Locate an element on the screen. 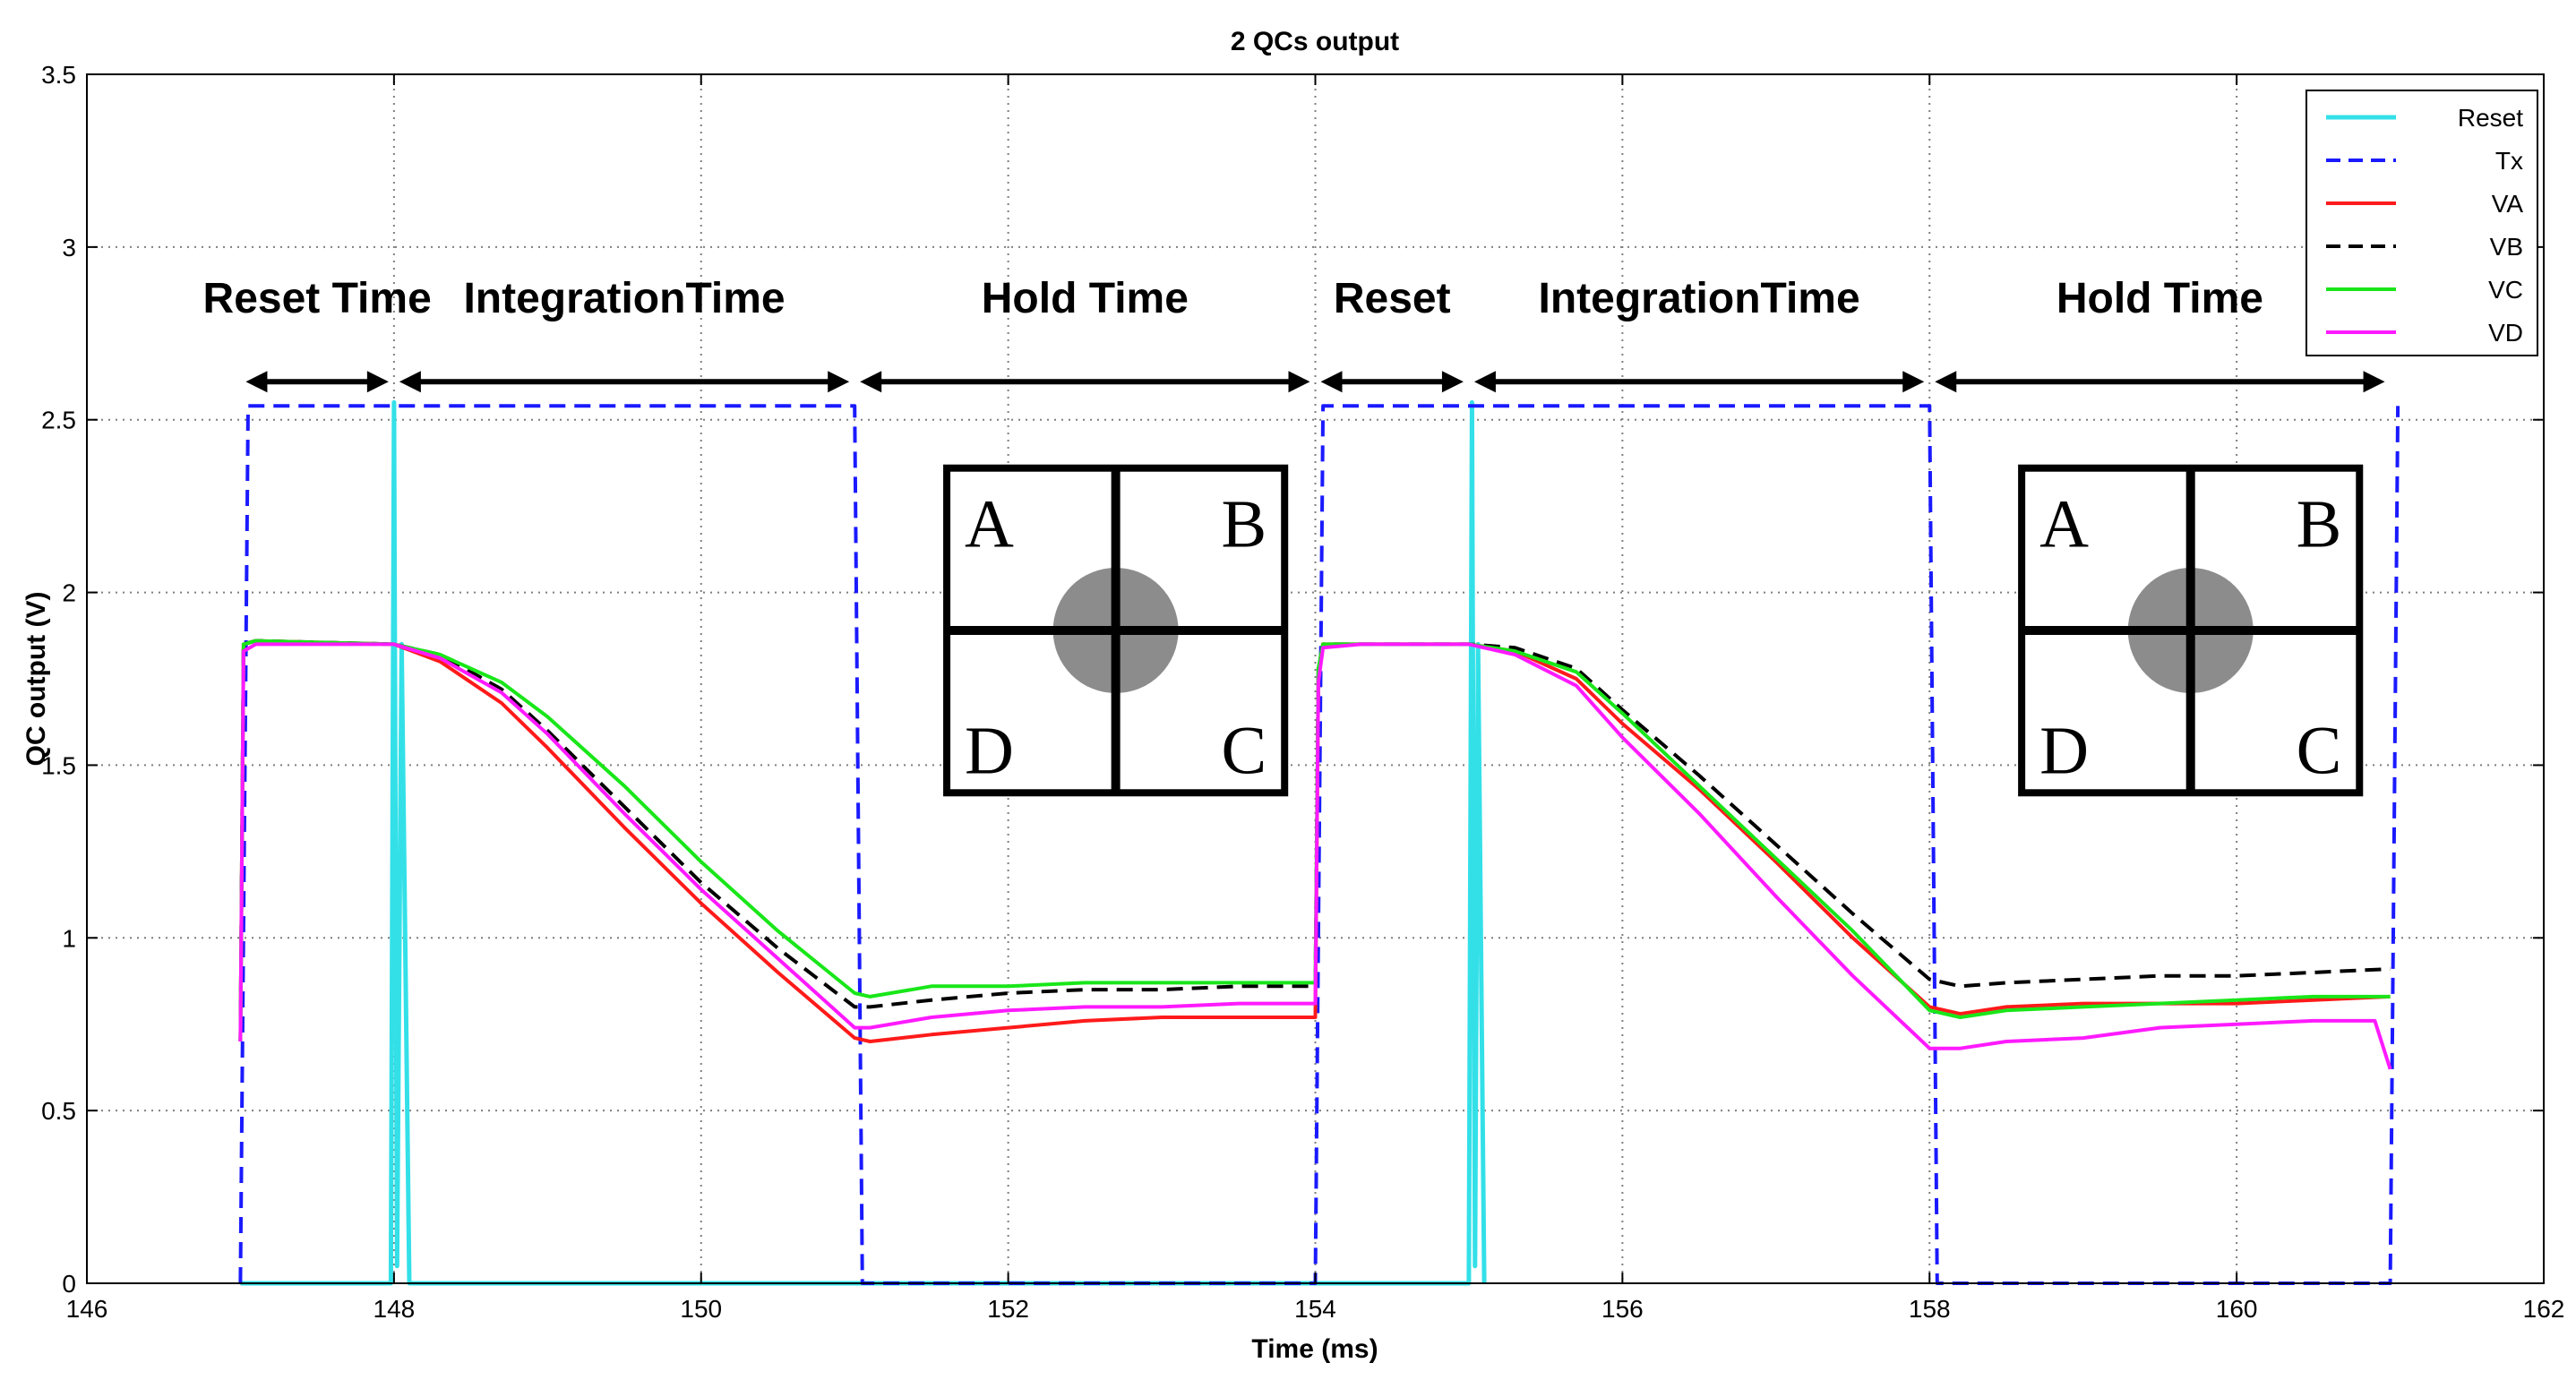 The image size is (2576, 1380). legend-entry-vc: VC is located at coordinates (2505, 290).